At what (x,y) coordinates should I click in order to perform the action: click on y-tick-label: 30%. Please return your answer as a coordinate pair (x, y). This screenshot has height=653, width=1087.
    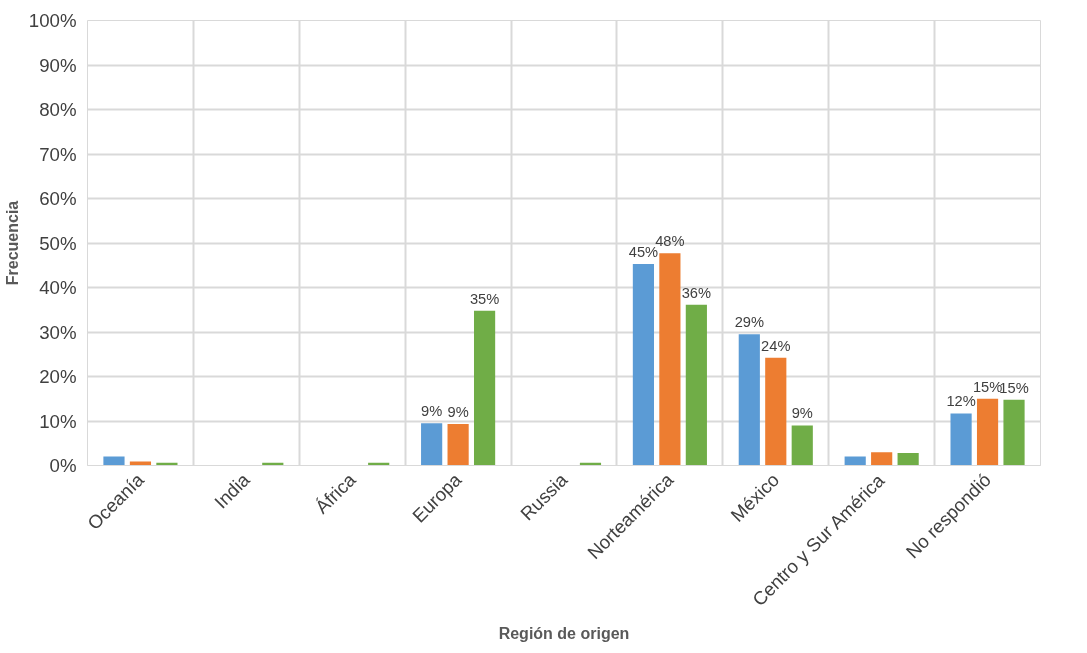
    Looking at the image, I should click on (58, 332).